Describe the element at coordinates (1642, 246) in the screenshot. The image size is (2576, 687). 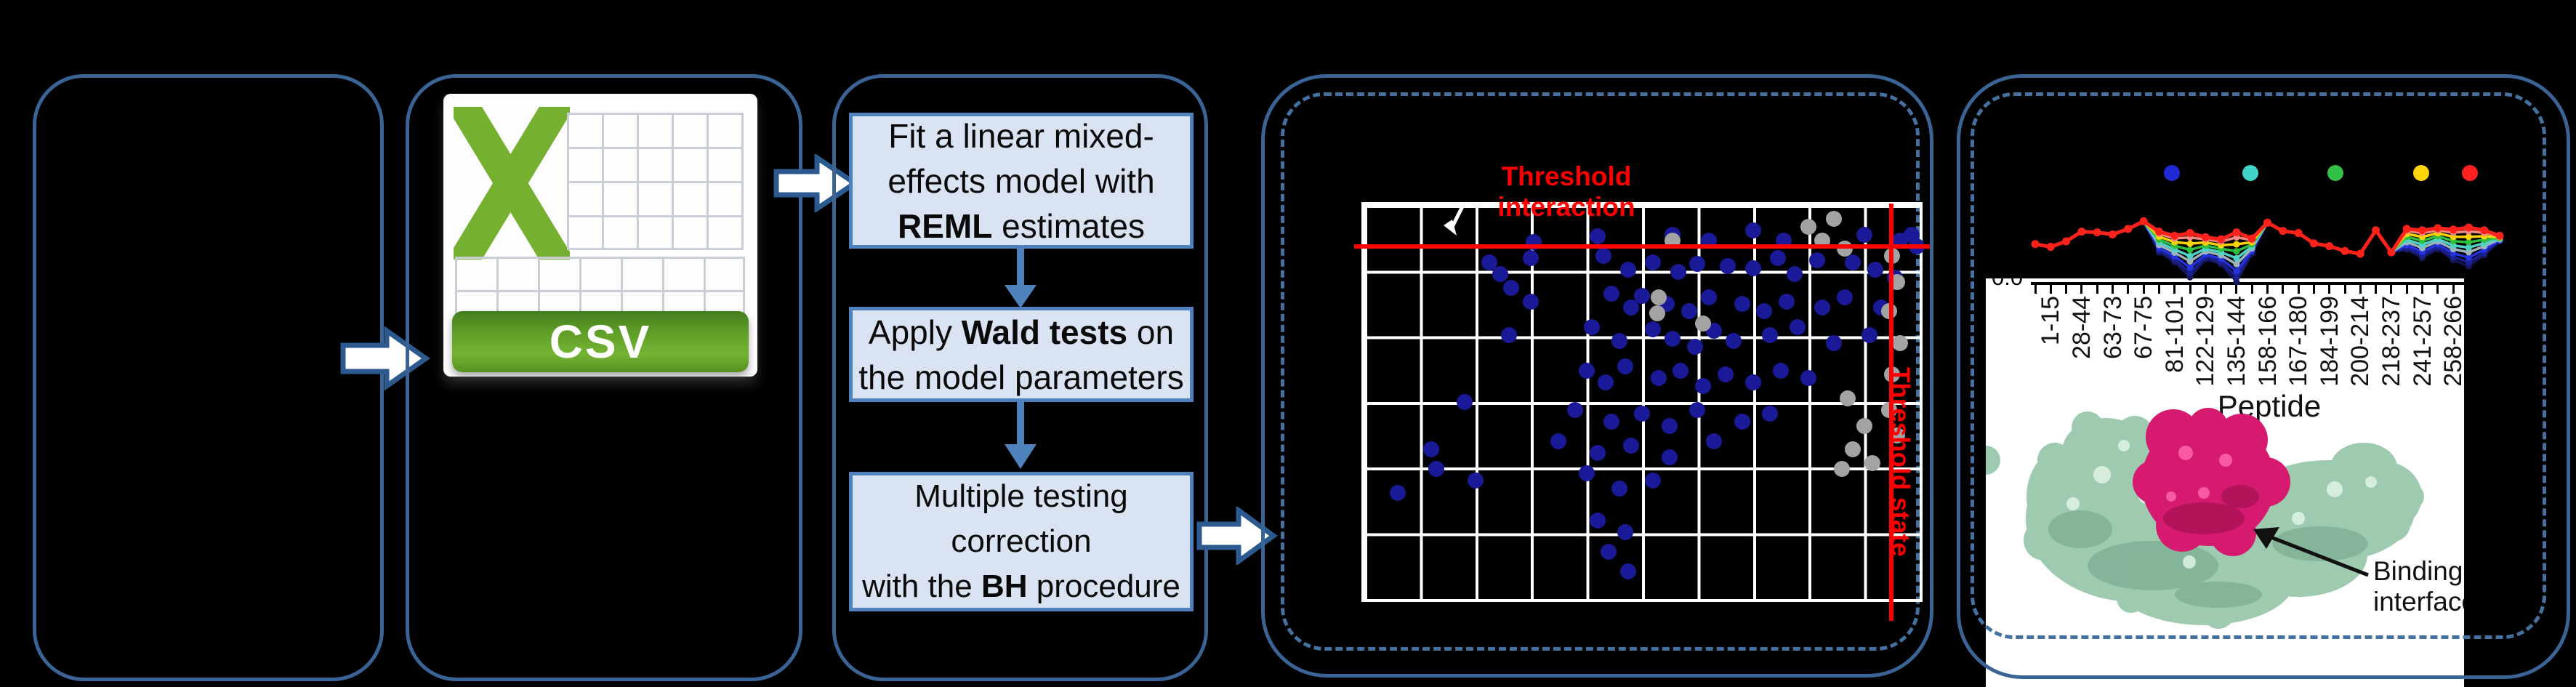
I see `threshold-interaction-line` at that location.